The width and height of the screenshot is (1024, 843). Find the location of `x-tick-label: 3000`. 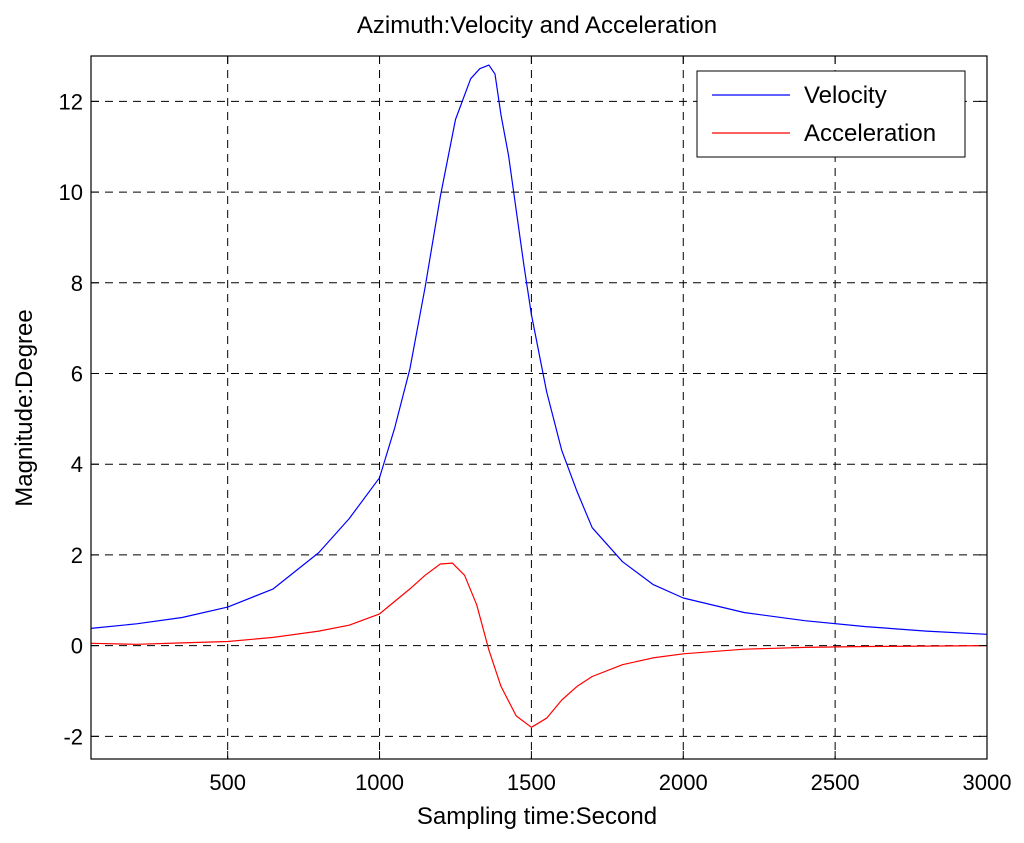

x-tick-label: 3000 is located at coordinates (987, 782).